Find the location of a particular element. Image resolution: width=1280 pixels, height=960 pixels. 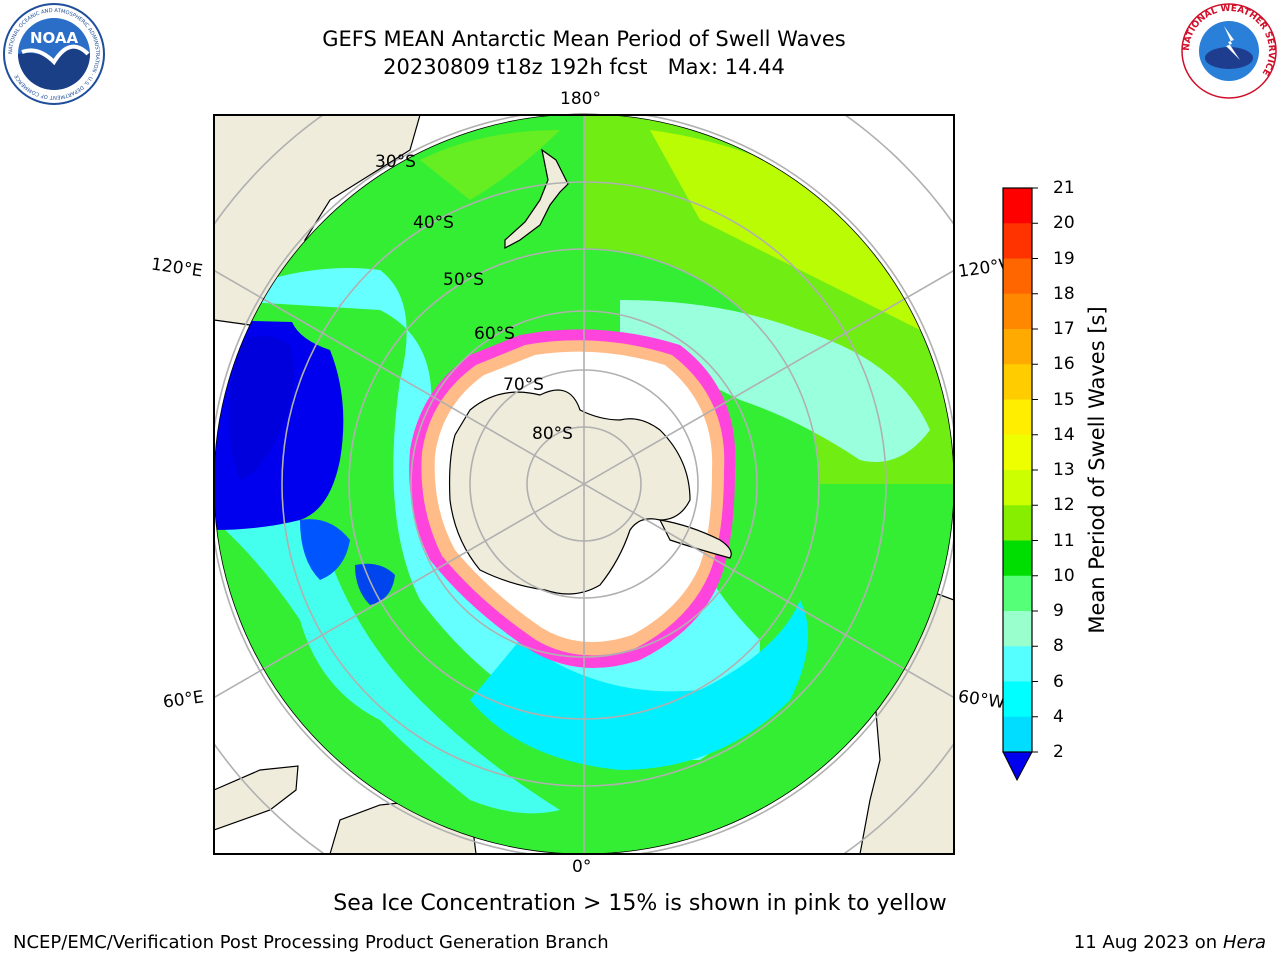

colorbar-tick-label: 11 is located at coordinates (1064, 540).